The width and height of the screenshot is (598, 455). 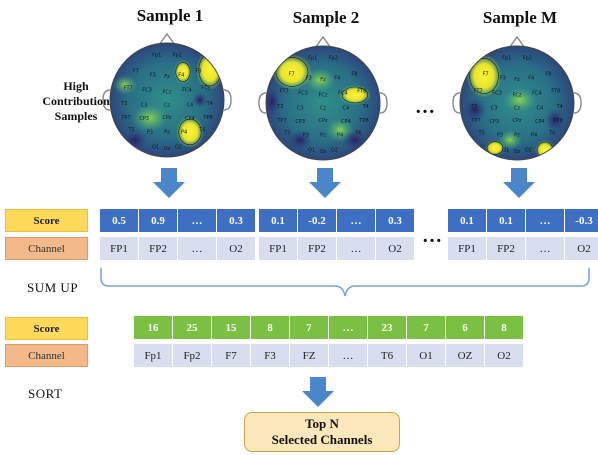 What do you see at coordinates (153, 327) in the screenshot?
I see `sum-score-cell: 16` at bounding box center [153, 327].